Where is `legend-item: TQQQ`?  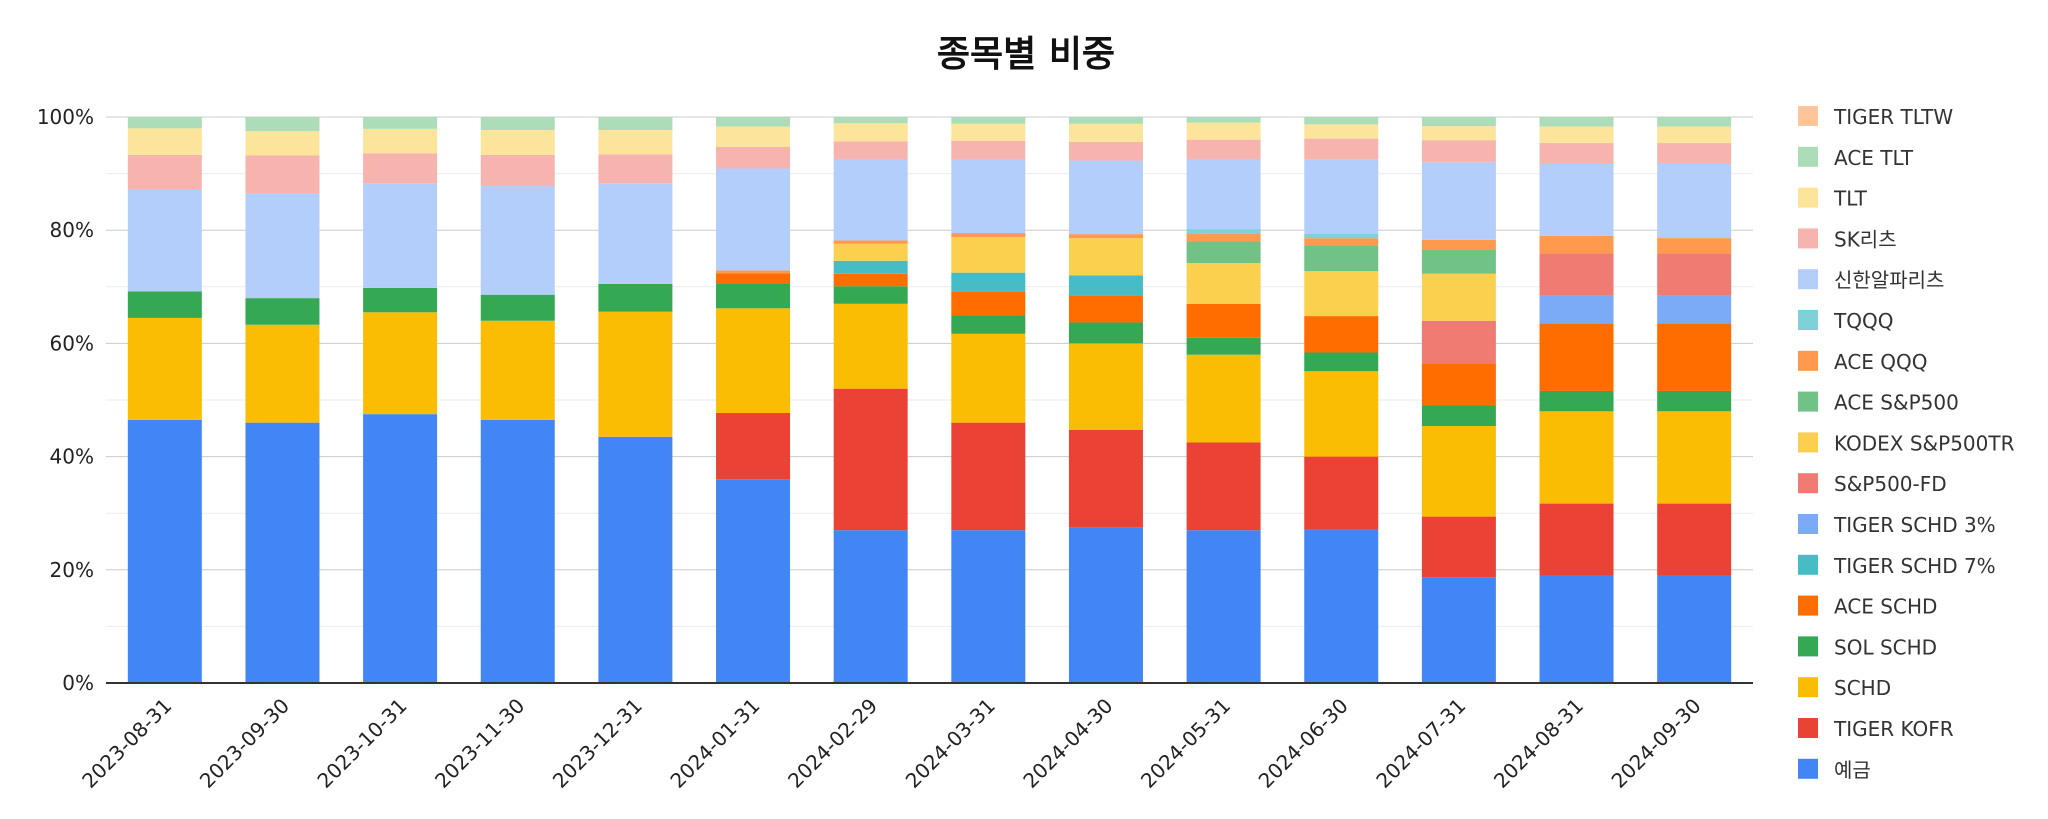 legend-item: TQQQ is located at coordinates (1845, 321).